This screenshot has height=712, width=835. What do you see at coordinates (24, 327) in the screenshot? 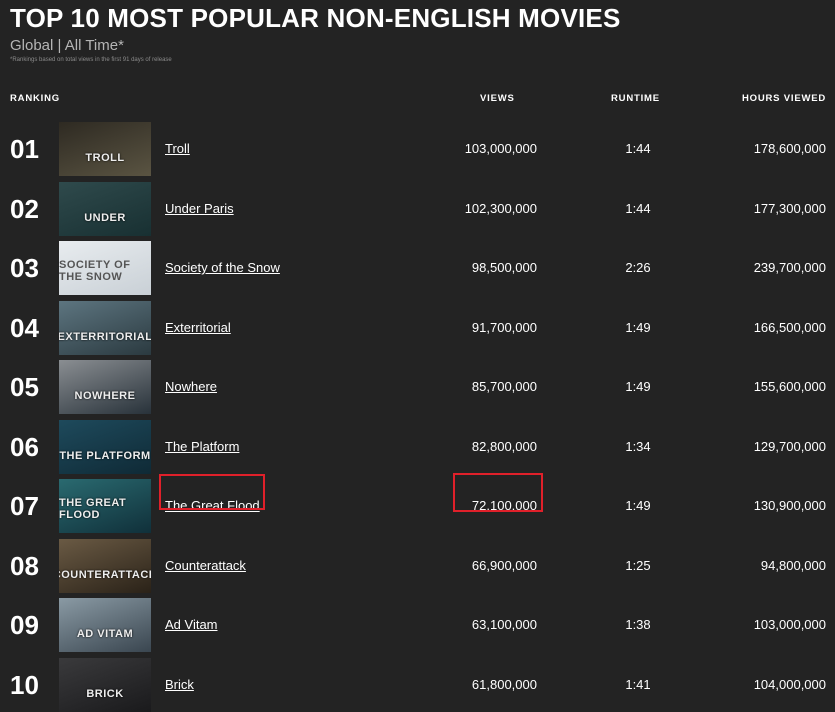
I see `rank-number: 04` at bounding box center [24, 327].